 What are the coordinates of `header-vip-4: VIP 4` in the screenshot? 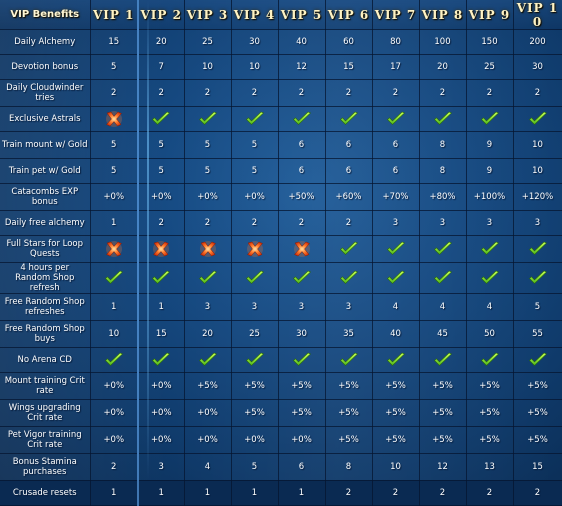 It's located at (255, 15).